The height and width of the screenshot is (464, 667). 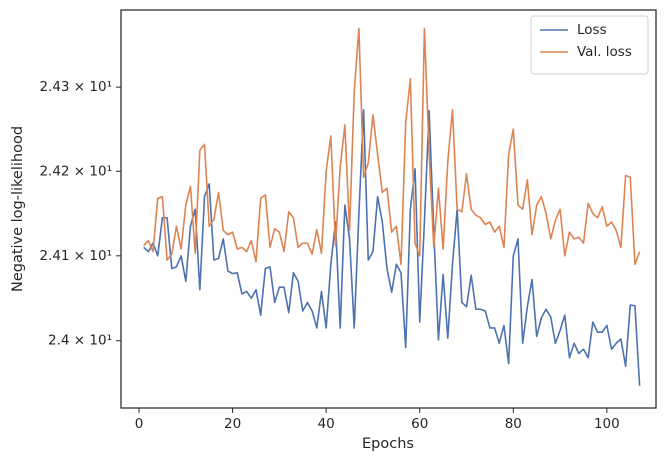 I want to click on x-tick-label: 0, so click(x=139, y=424).